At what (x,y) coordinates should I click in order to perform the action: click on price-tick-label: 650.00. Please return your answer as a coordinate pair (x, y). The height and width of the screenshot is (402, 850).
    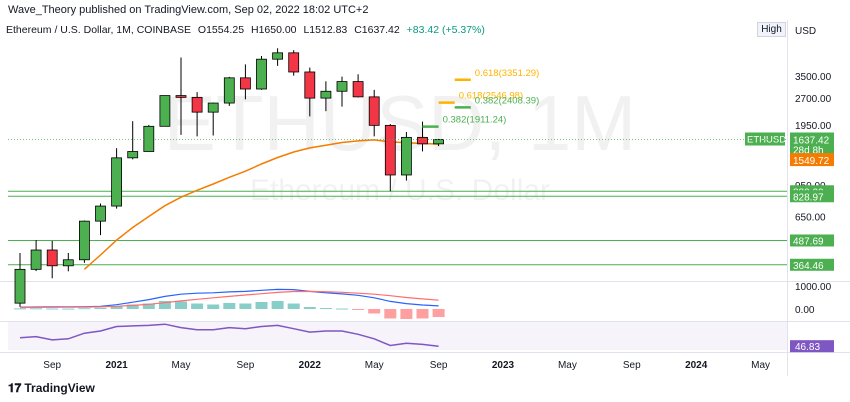
    Looking at the image, I should click on (810, 218).